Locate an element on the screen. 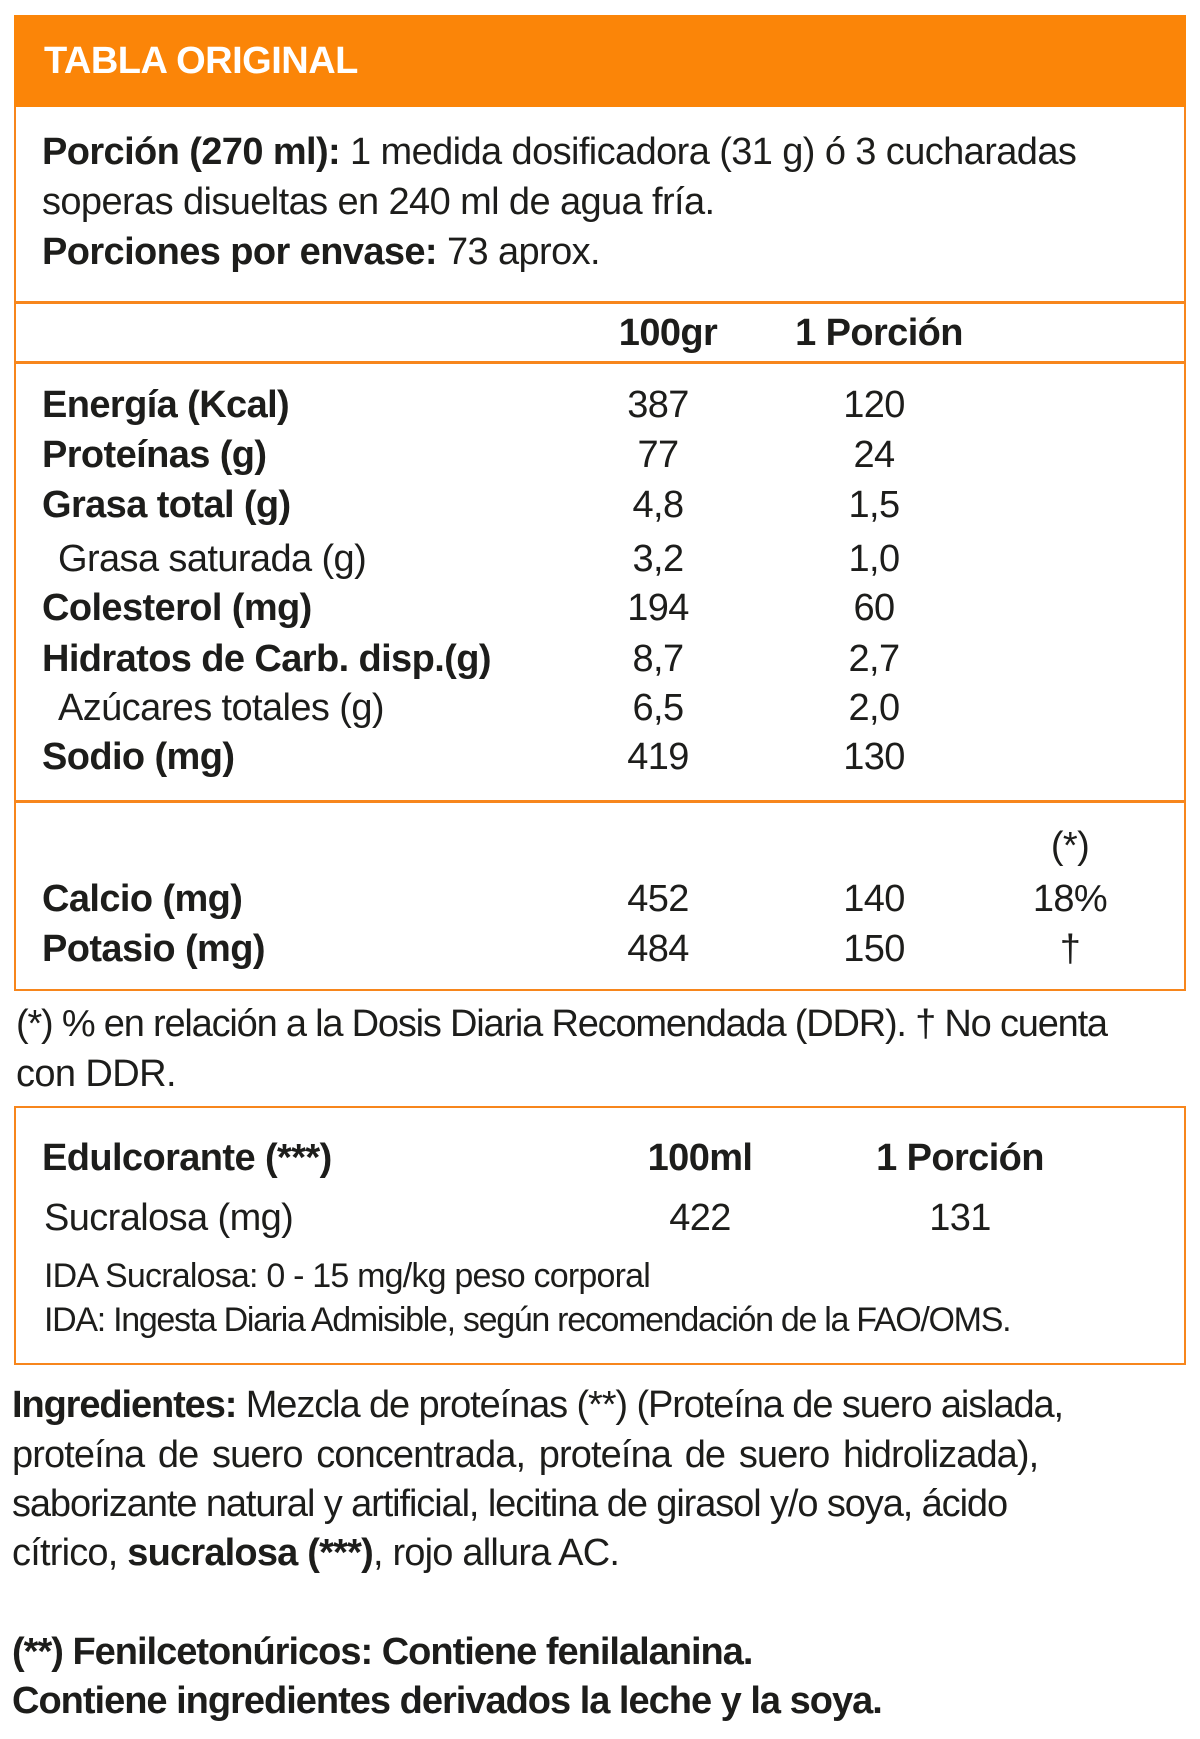 The width and height of the screenshot is (1200, 1739). sweetener-row-label: Sucralosa (mg) is located at coordinates (169, 1218).